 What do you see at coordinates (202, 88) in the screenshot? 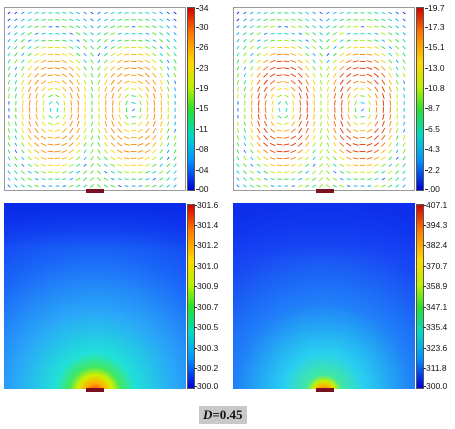
I see `colorbar-tick: 19` at bounding box center [202, 88].